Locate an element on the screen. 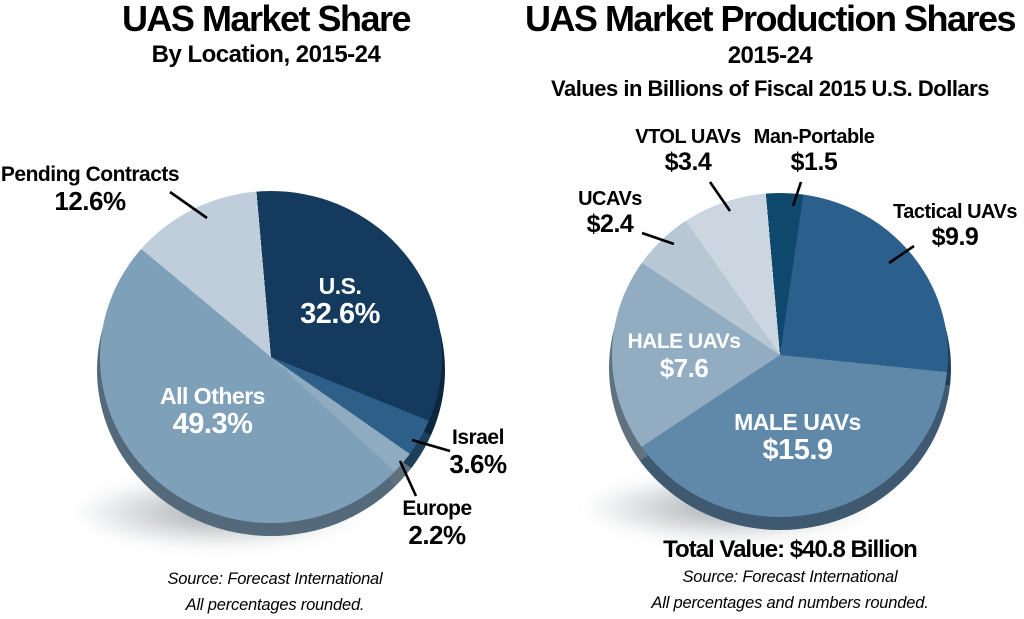  label-ucavs: UCAVs $2.4 is located at coordinates (610, 213).